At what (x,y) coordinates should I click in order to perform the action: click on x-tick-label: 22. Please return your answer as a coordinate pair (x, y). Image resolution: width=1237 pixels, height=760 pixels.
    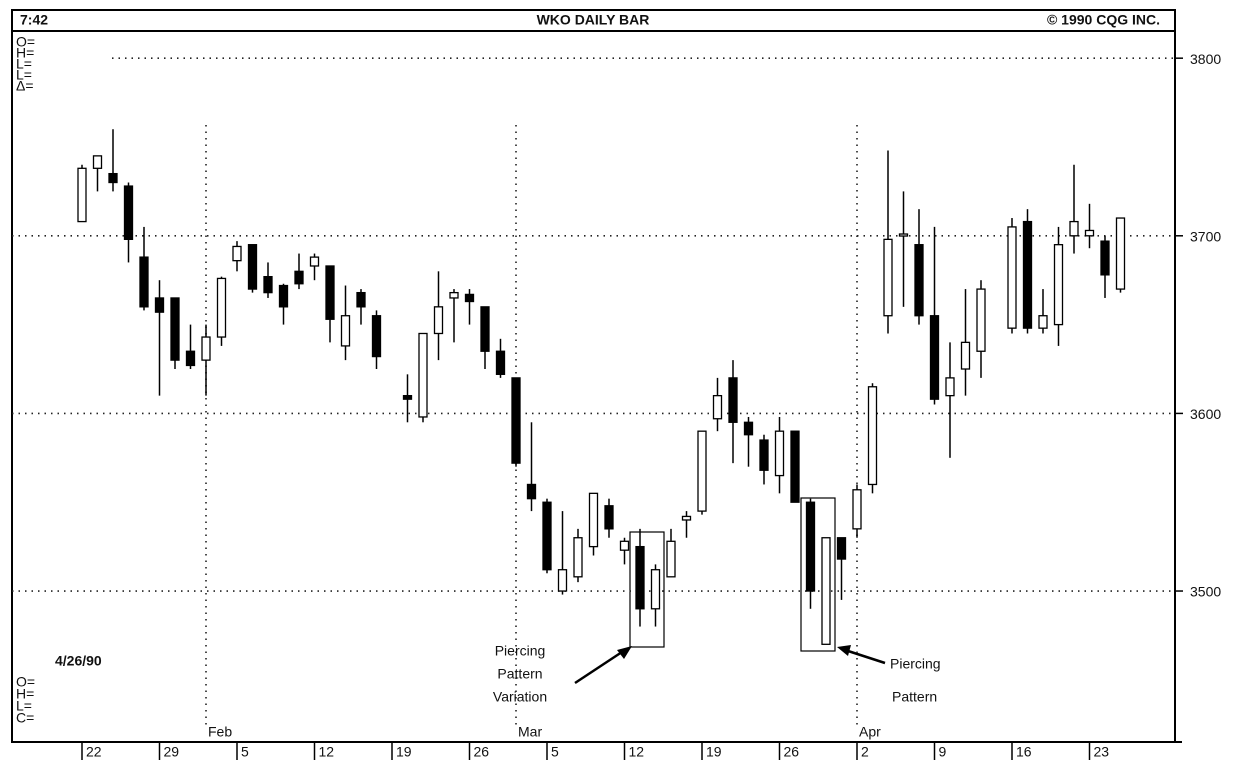
    Looking at the image, I should click on (94, 752).